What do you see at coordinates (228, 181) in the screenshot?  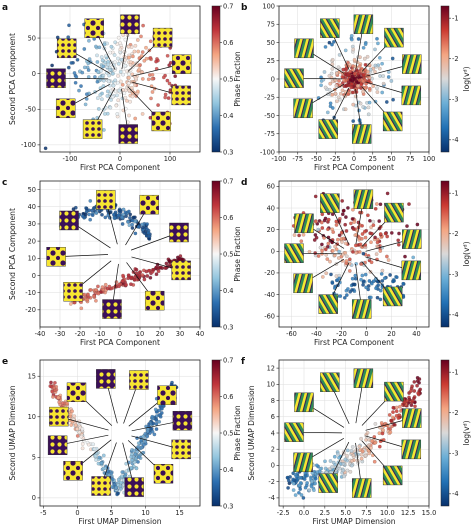 I see `colorbar-tick-label: 0.7` at bounding box center [228, 181].